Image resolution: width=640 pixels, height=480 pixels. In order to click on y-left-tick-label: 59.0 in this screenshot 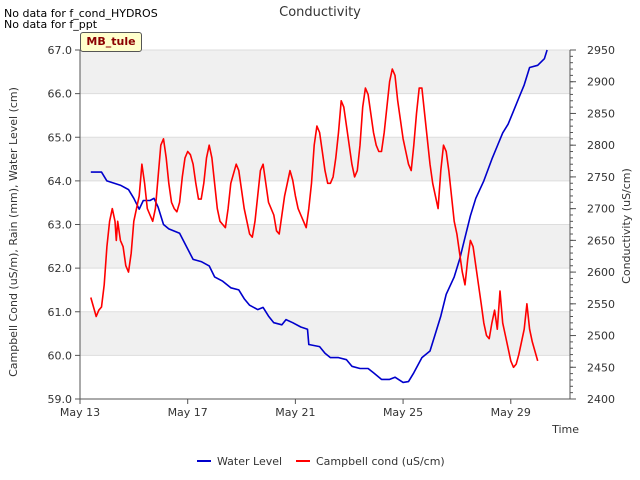, I will do `click(60, 399)`.